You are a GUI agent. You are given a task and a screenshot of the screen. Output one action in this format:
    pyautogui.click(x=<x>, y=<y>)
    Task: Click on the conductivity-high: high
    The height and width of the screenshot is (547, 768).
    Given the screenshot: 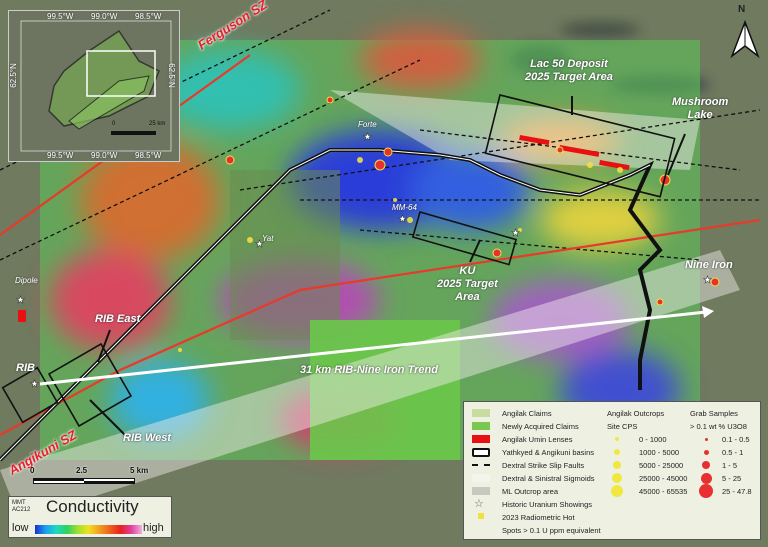 What is the action you would take?
    pyautogui.click(x=153, y=528)
    